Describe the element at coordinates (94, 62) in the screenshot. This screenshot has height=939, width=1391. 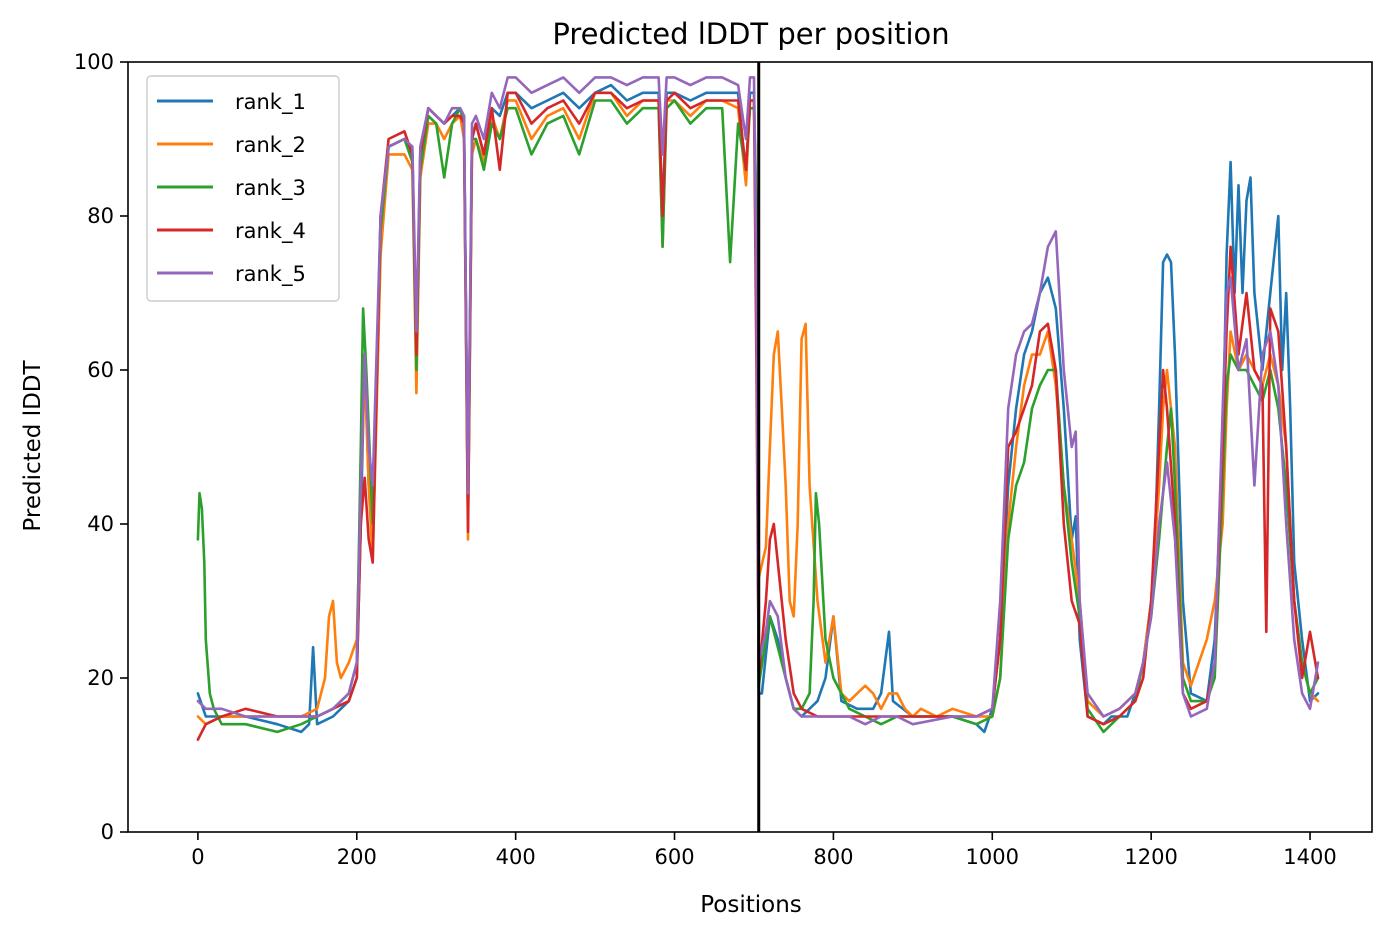
I see `y-tick-label: 100` at that location.